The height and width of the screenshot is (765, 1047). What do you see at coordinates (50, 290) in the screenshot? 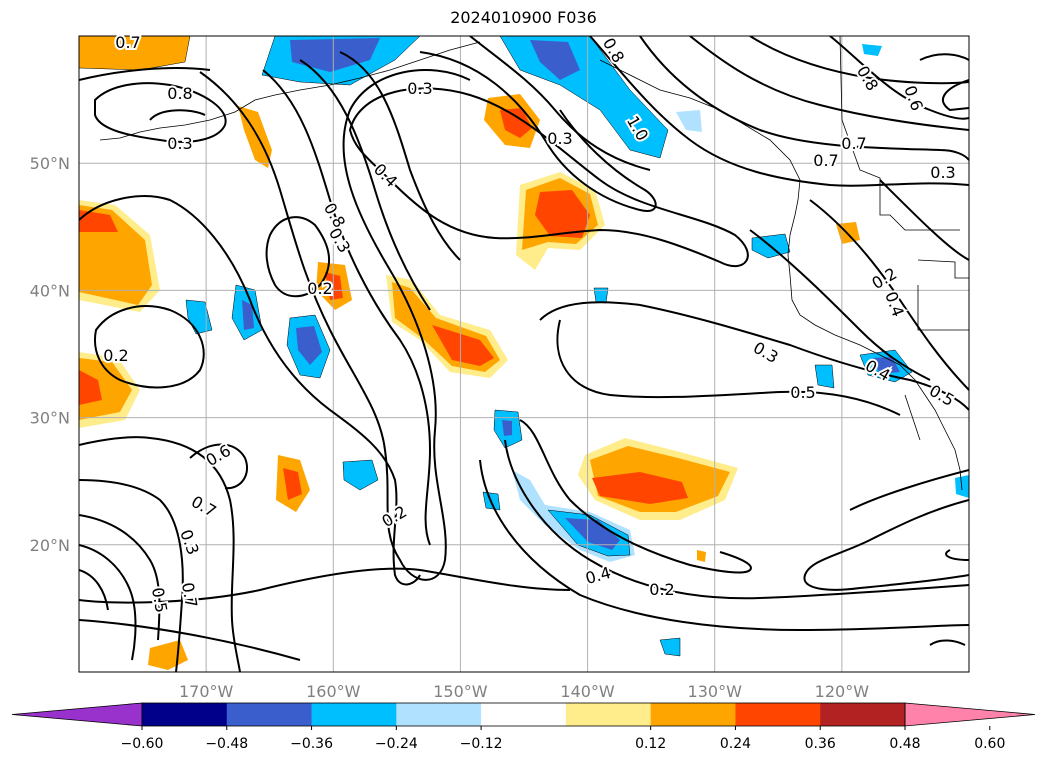
I see `lat-label: 40°N` at bounding box center [50, 290].